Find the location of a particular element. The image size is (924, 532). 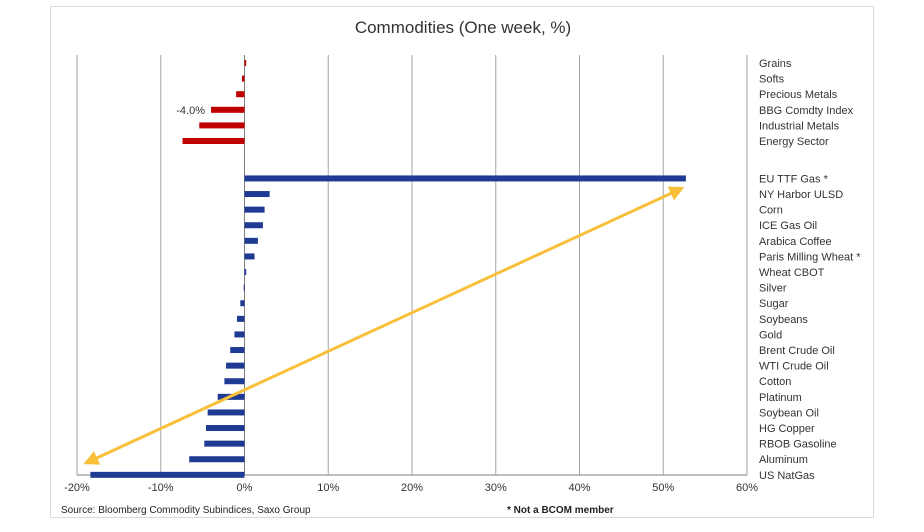

category-label: Silver is located at coordinates (773, 289).